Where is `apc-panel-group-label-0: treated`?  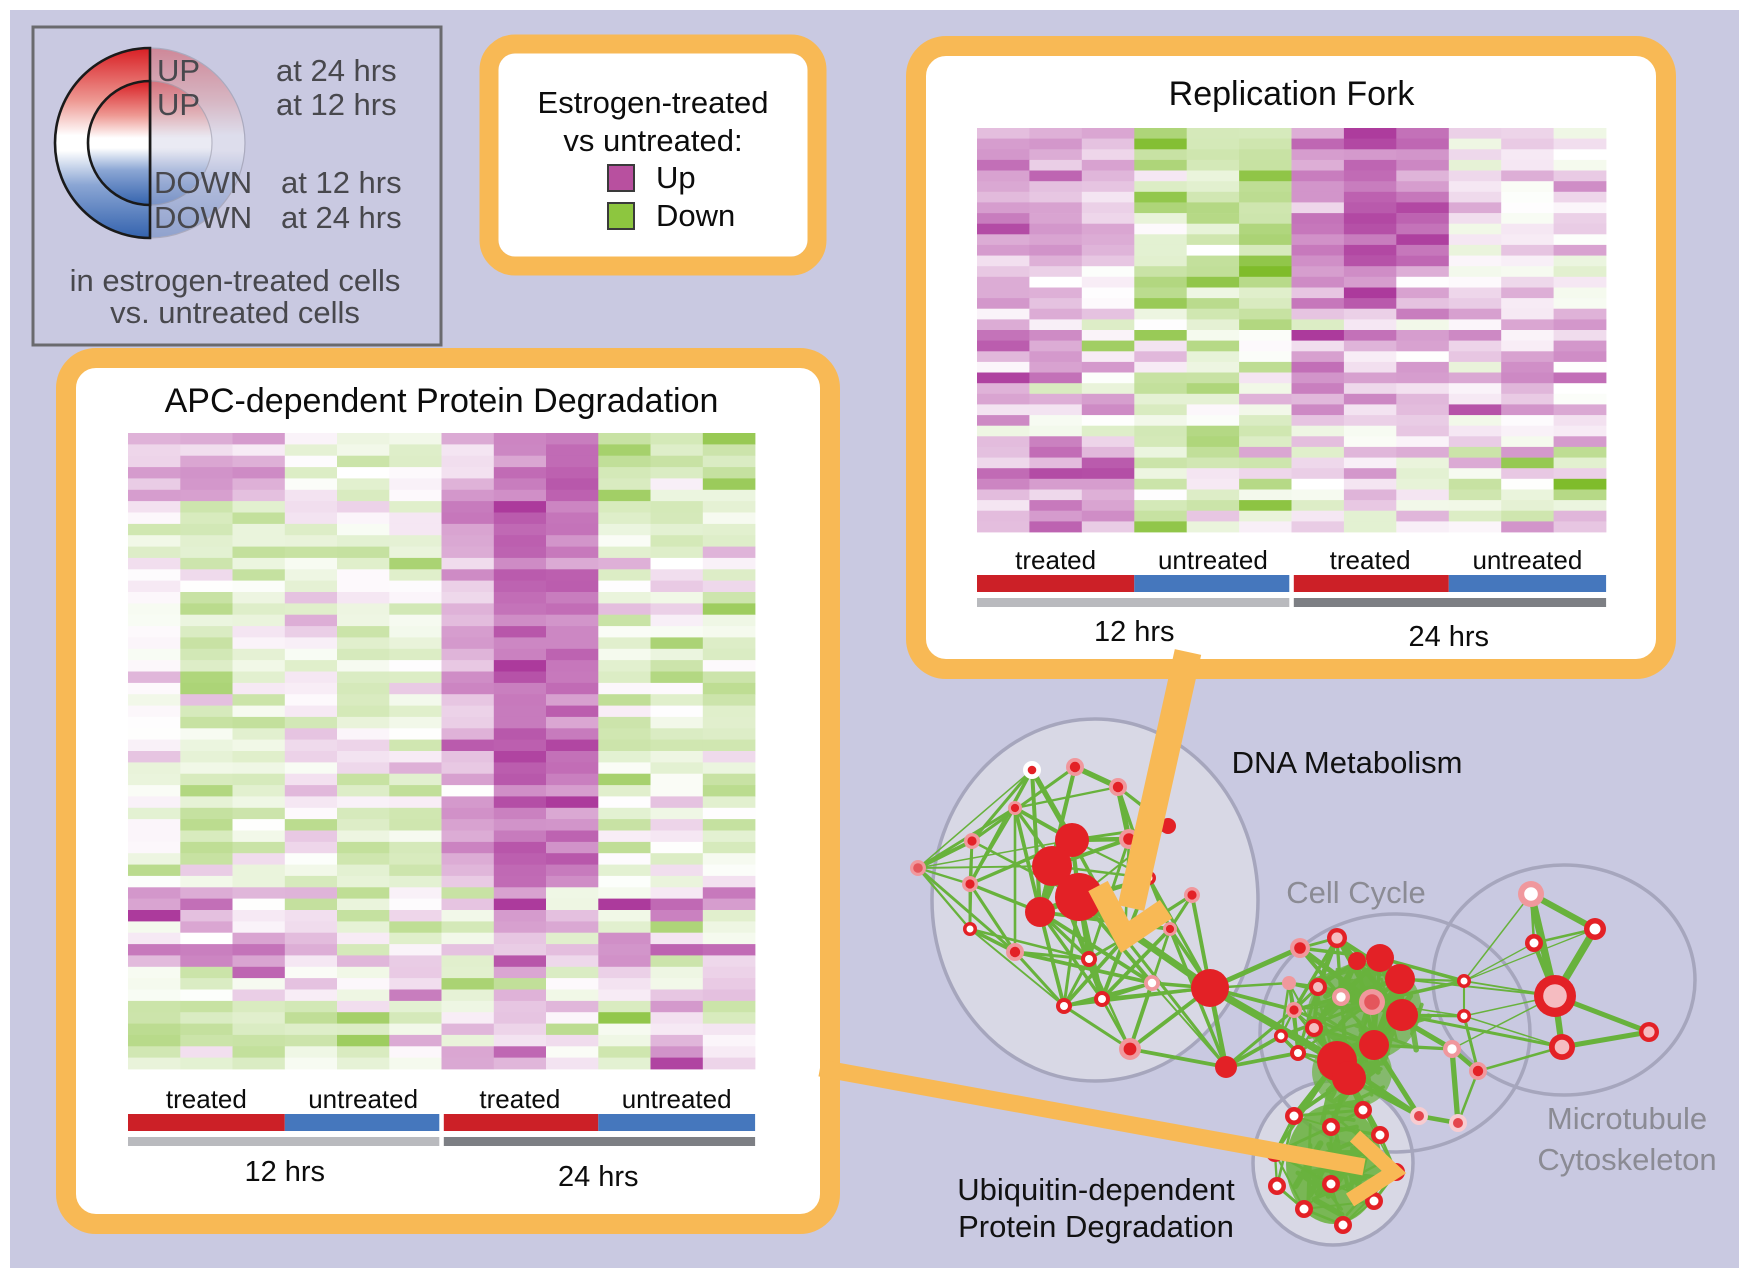 apc-panel-group-label-0: treated is located at coordinates (206, 1099).